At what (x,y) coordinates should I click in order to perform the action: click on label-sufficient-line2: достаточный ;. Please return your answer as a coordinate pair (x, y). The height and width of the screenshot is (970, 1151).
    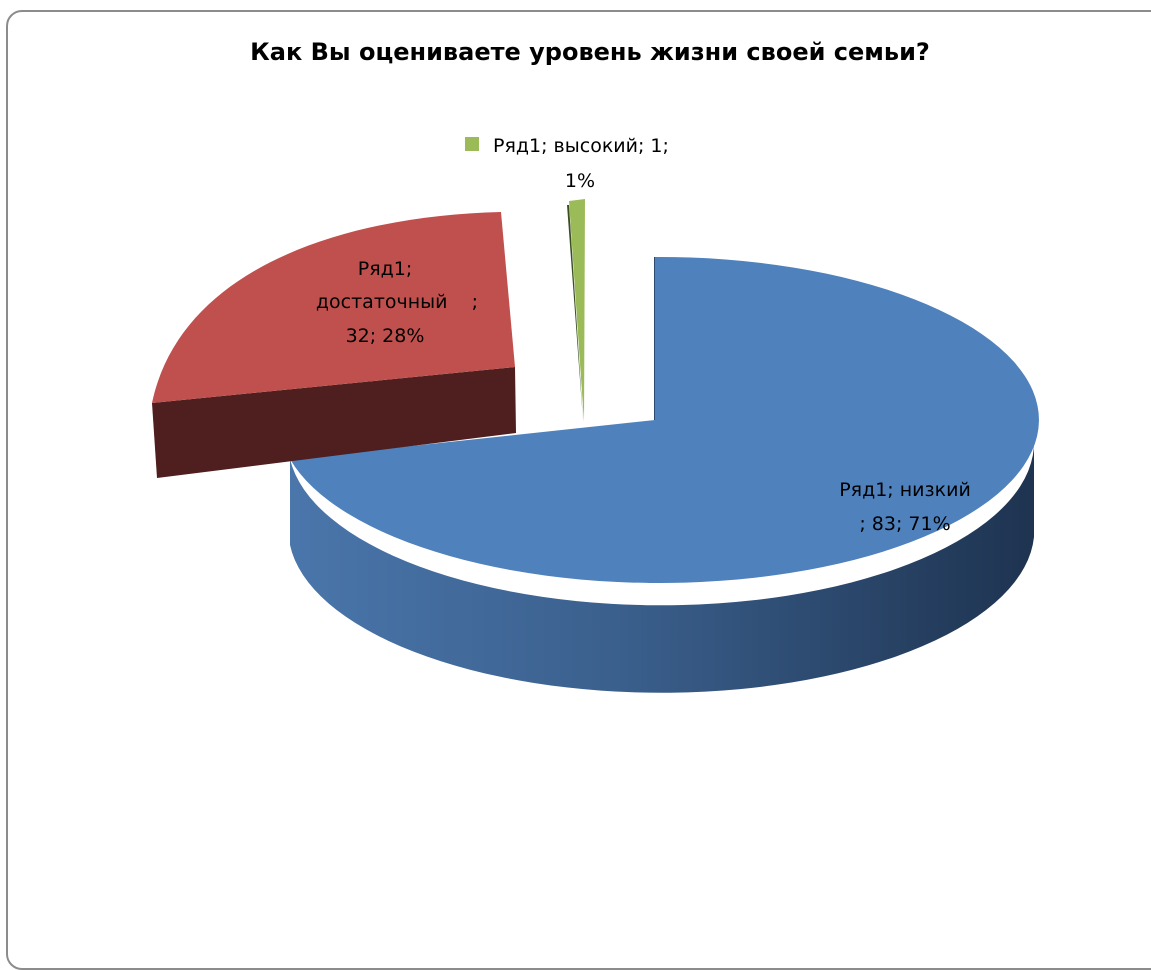
    Looking at the image, I should click on (397, 302).